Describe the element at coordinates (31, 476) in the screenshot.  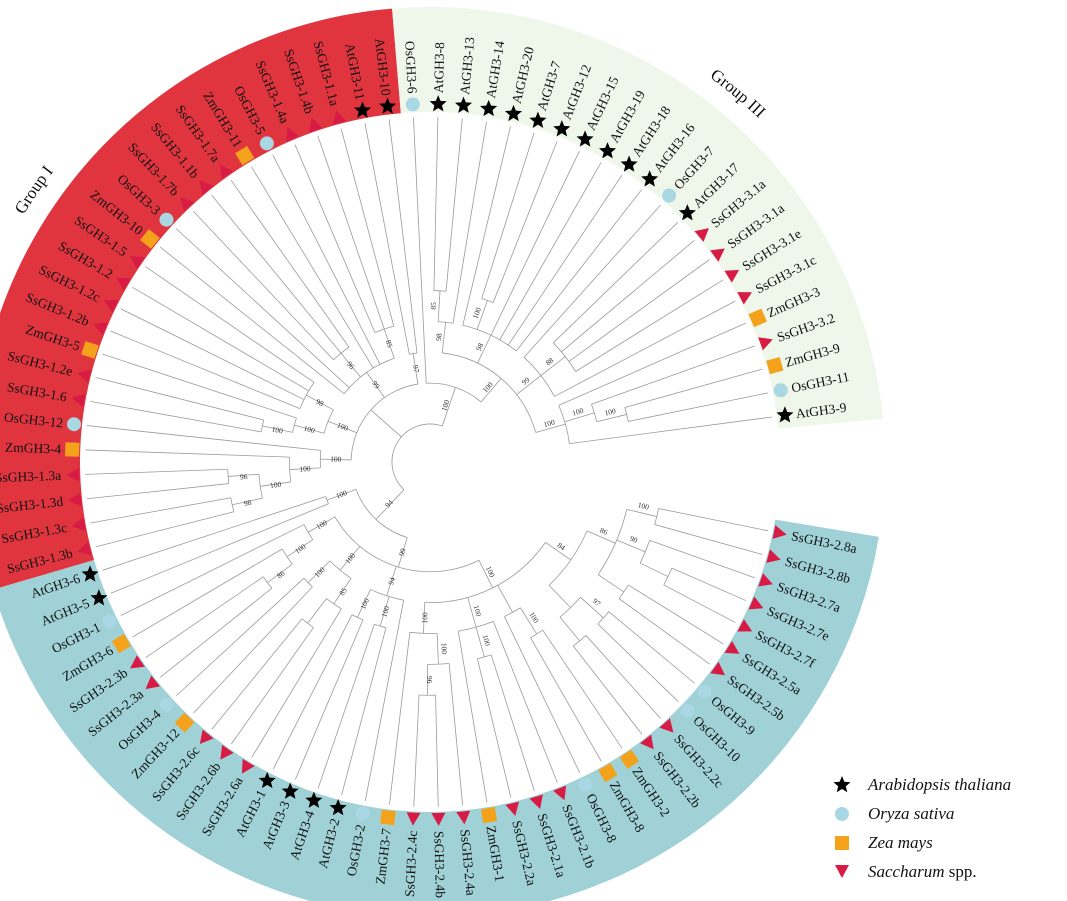
I see `leaf-label: SsGH3-1.3a` at that location.